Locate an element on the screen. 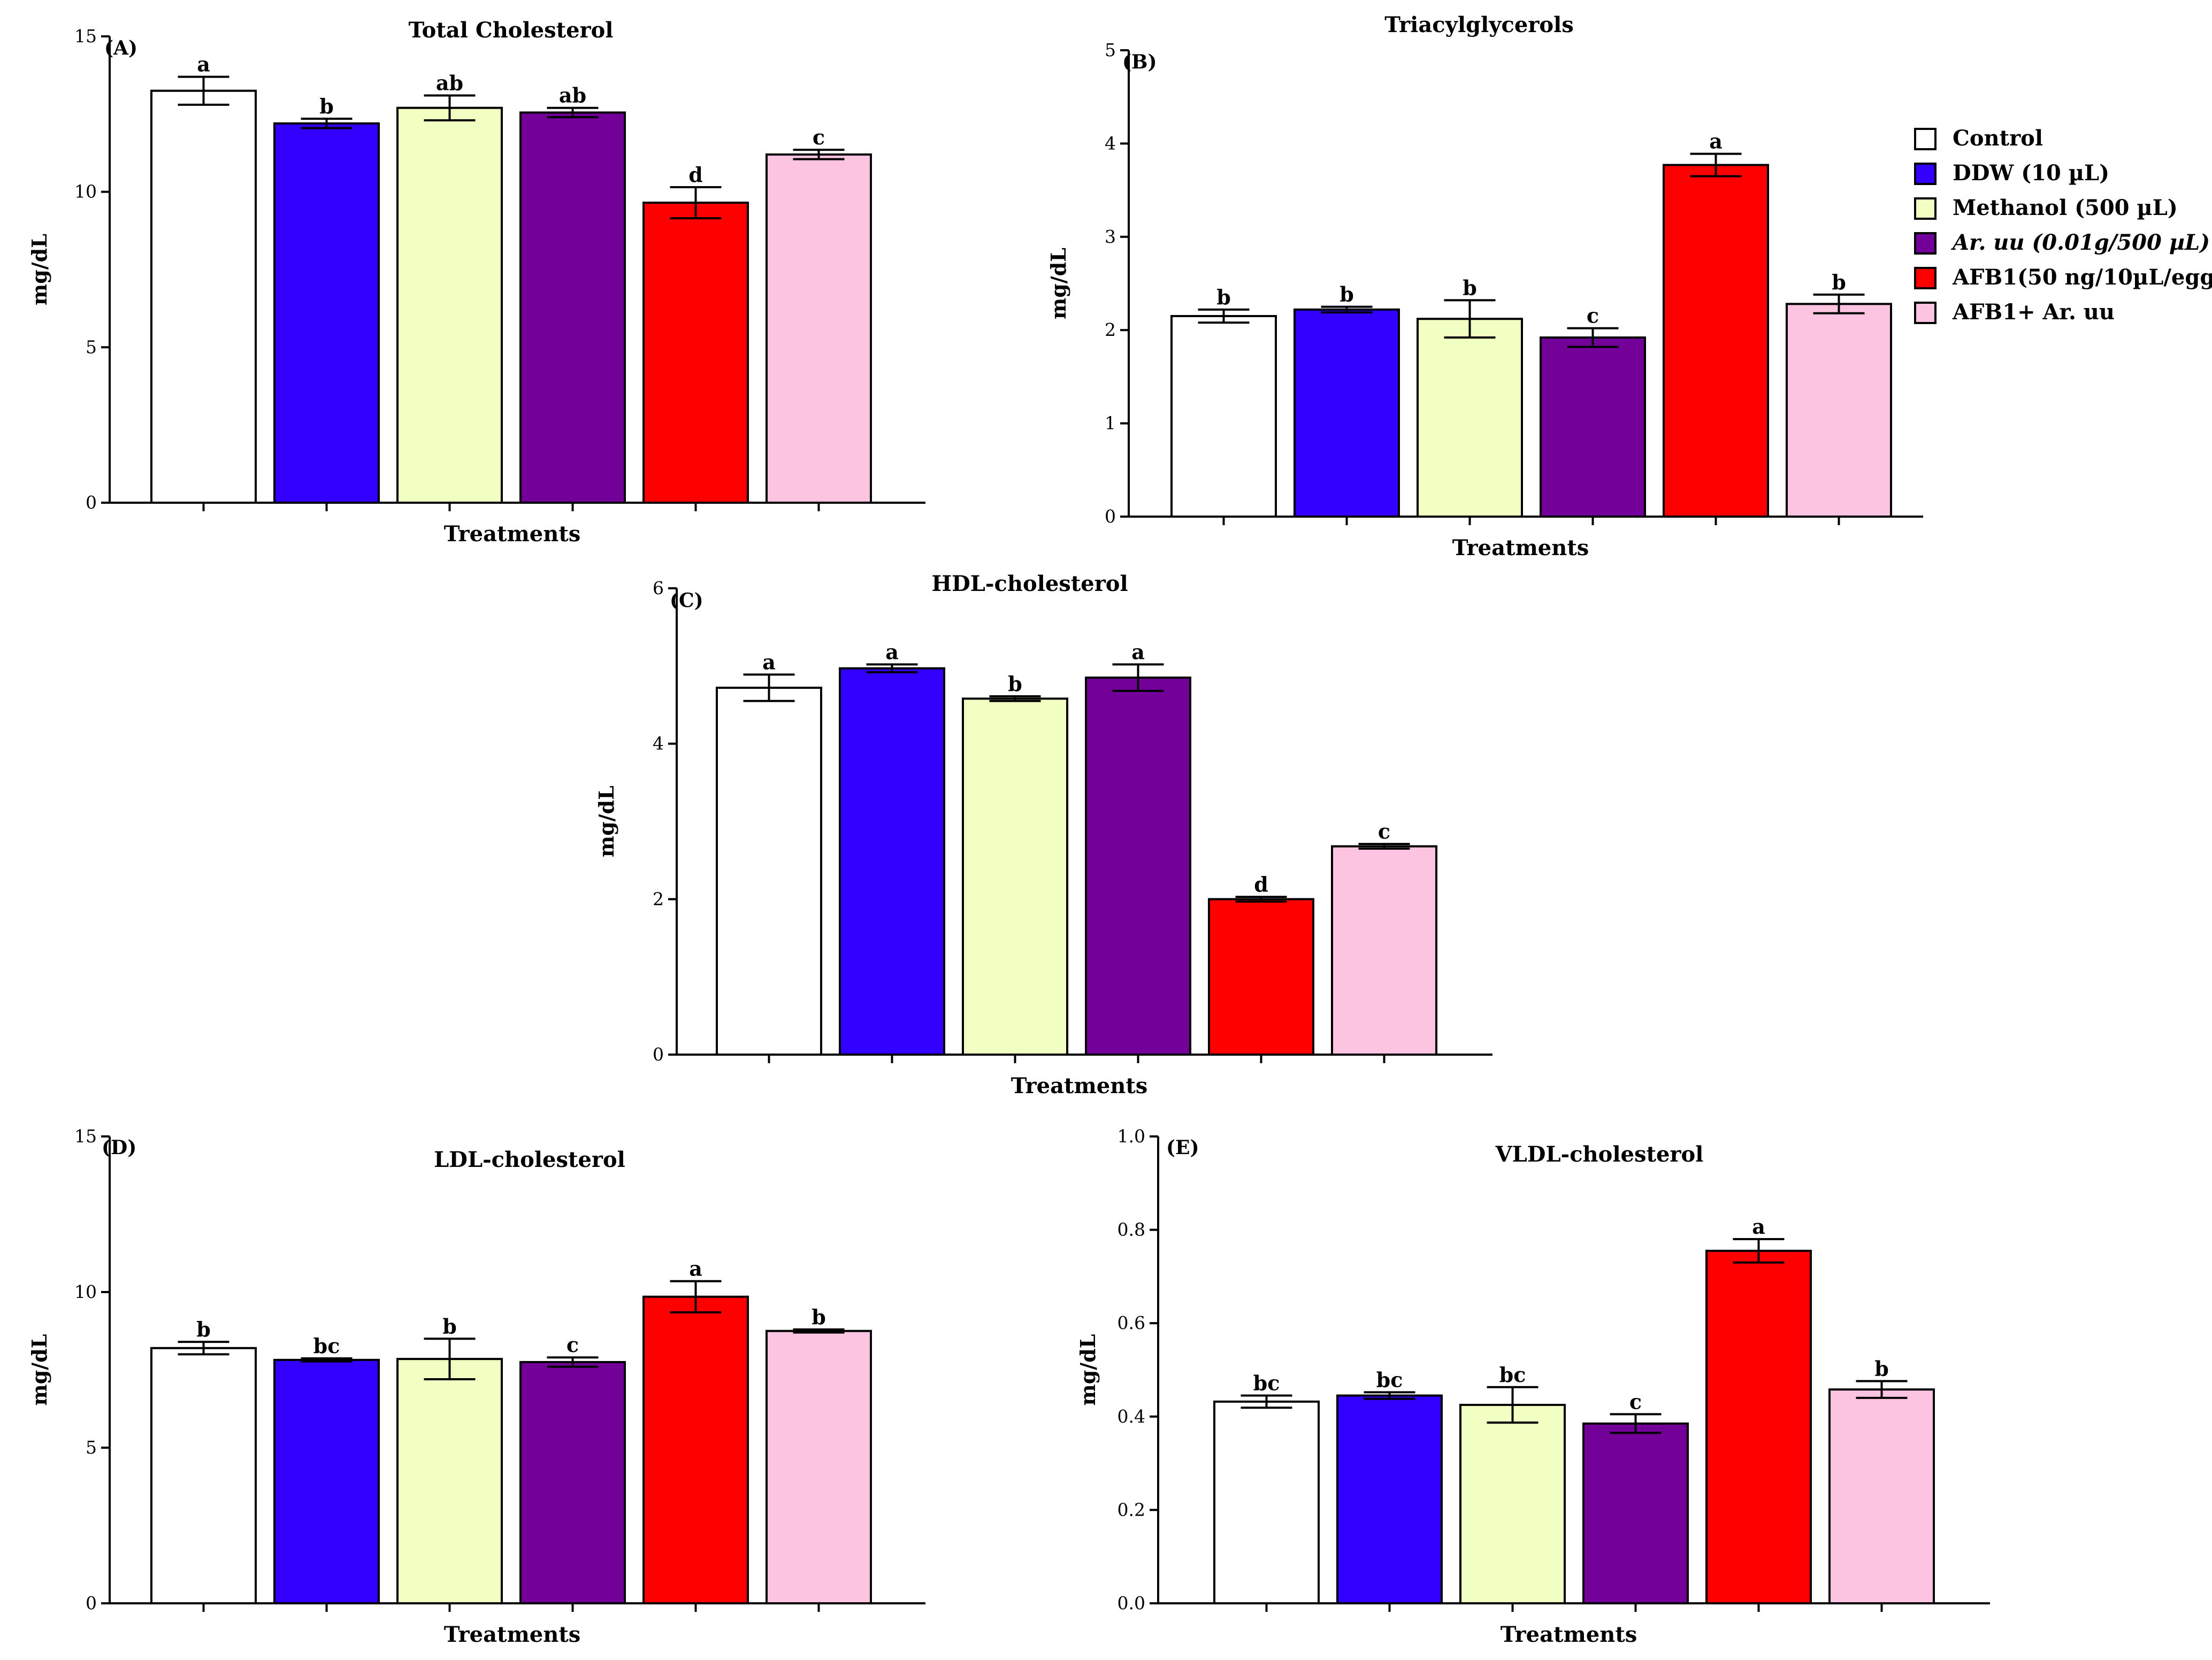 The image size is (2212, 1660). y-tick-label: 15 is located at coordinates (85, 36).